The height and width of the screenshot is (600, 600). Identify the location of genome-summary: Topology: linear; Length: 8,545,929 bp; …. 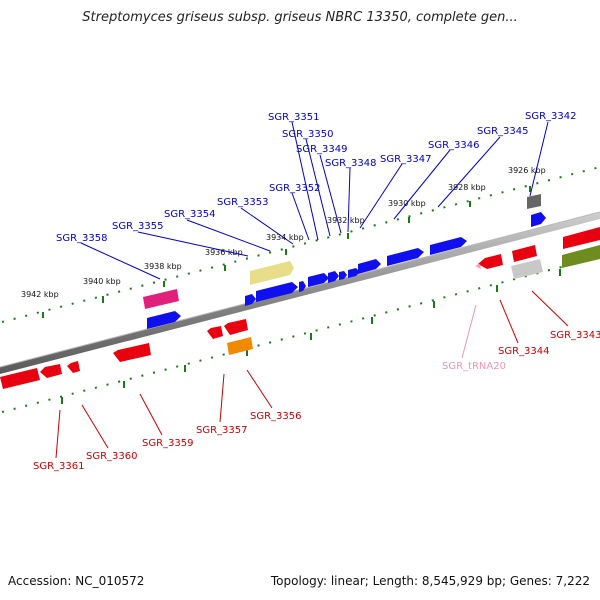
(430, 581).